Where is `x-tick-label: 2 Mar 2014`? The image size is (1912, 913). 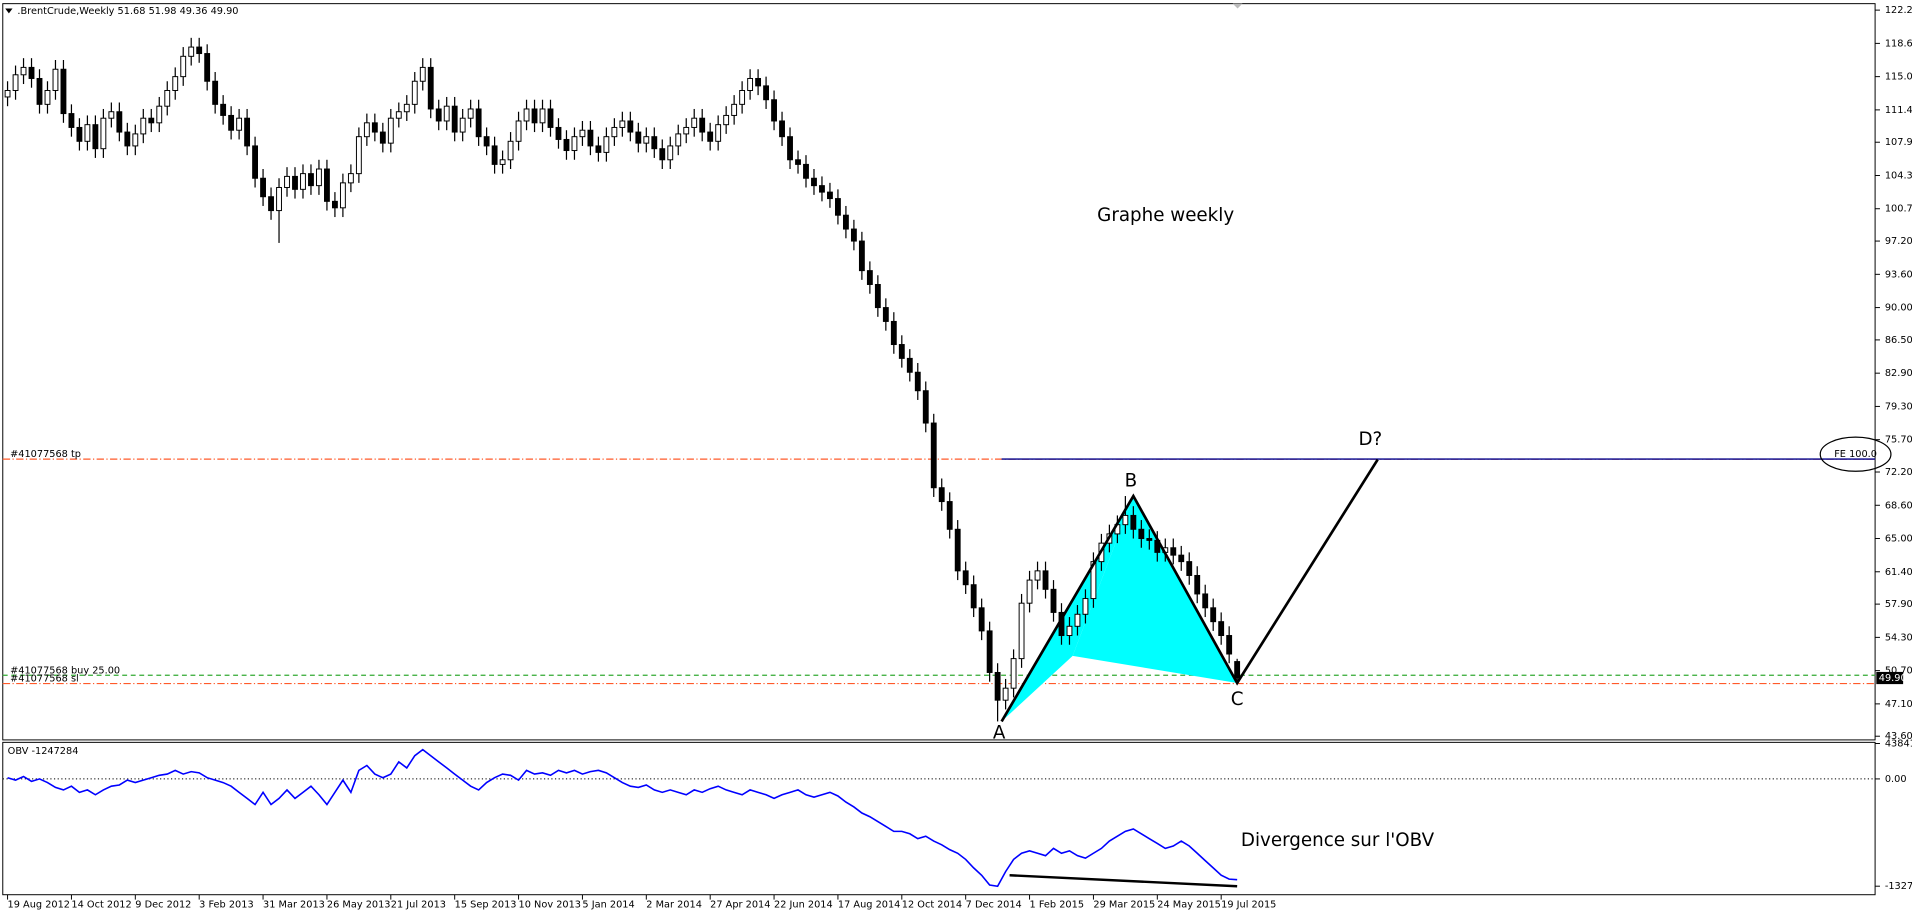
x-tick-label: 2 Mar 2014 is located at coordinates (674, 904).